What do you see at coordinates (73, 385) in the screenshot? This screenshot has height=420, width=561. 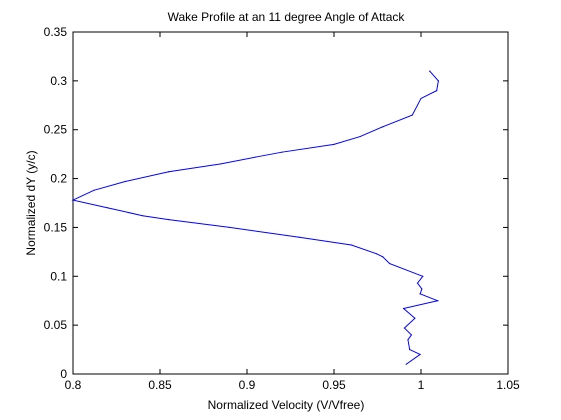 I see `x-tick-label: 0.8` at bounding box center [73, 385].